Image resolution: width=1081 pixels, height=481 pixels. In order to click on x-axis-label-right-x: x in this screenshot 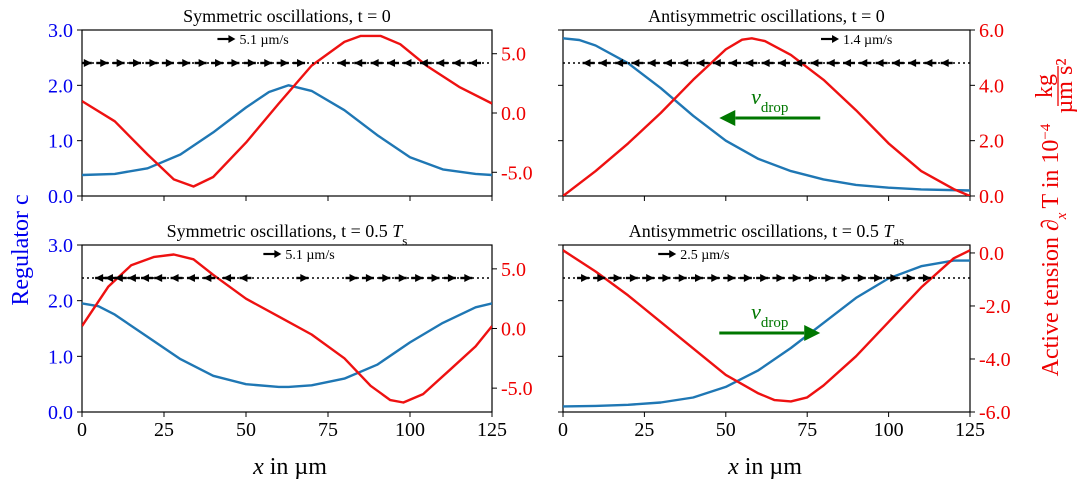, I will do `click(733, 467)`.